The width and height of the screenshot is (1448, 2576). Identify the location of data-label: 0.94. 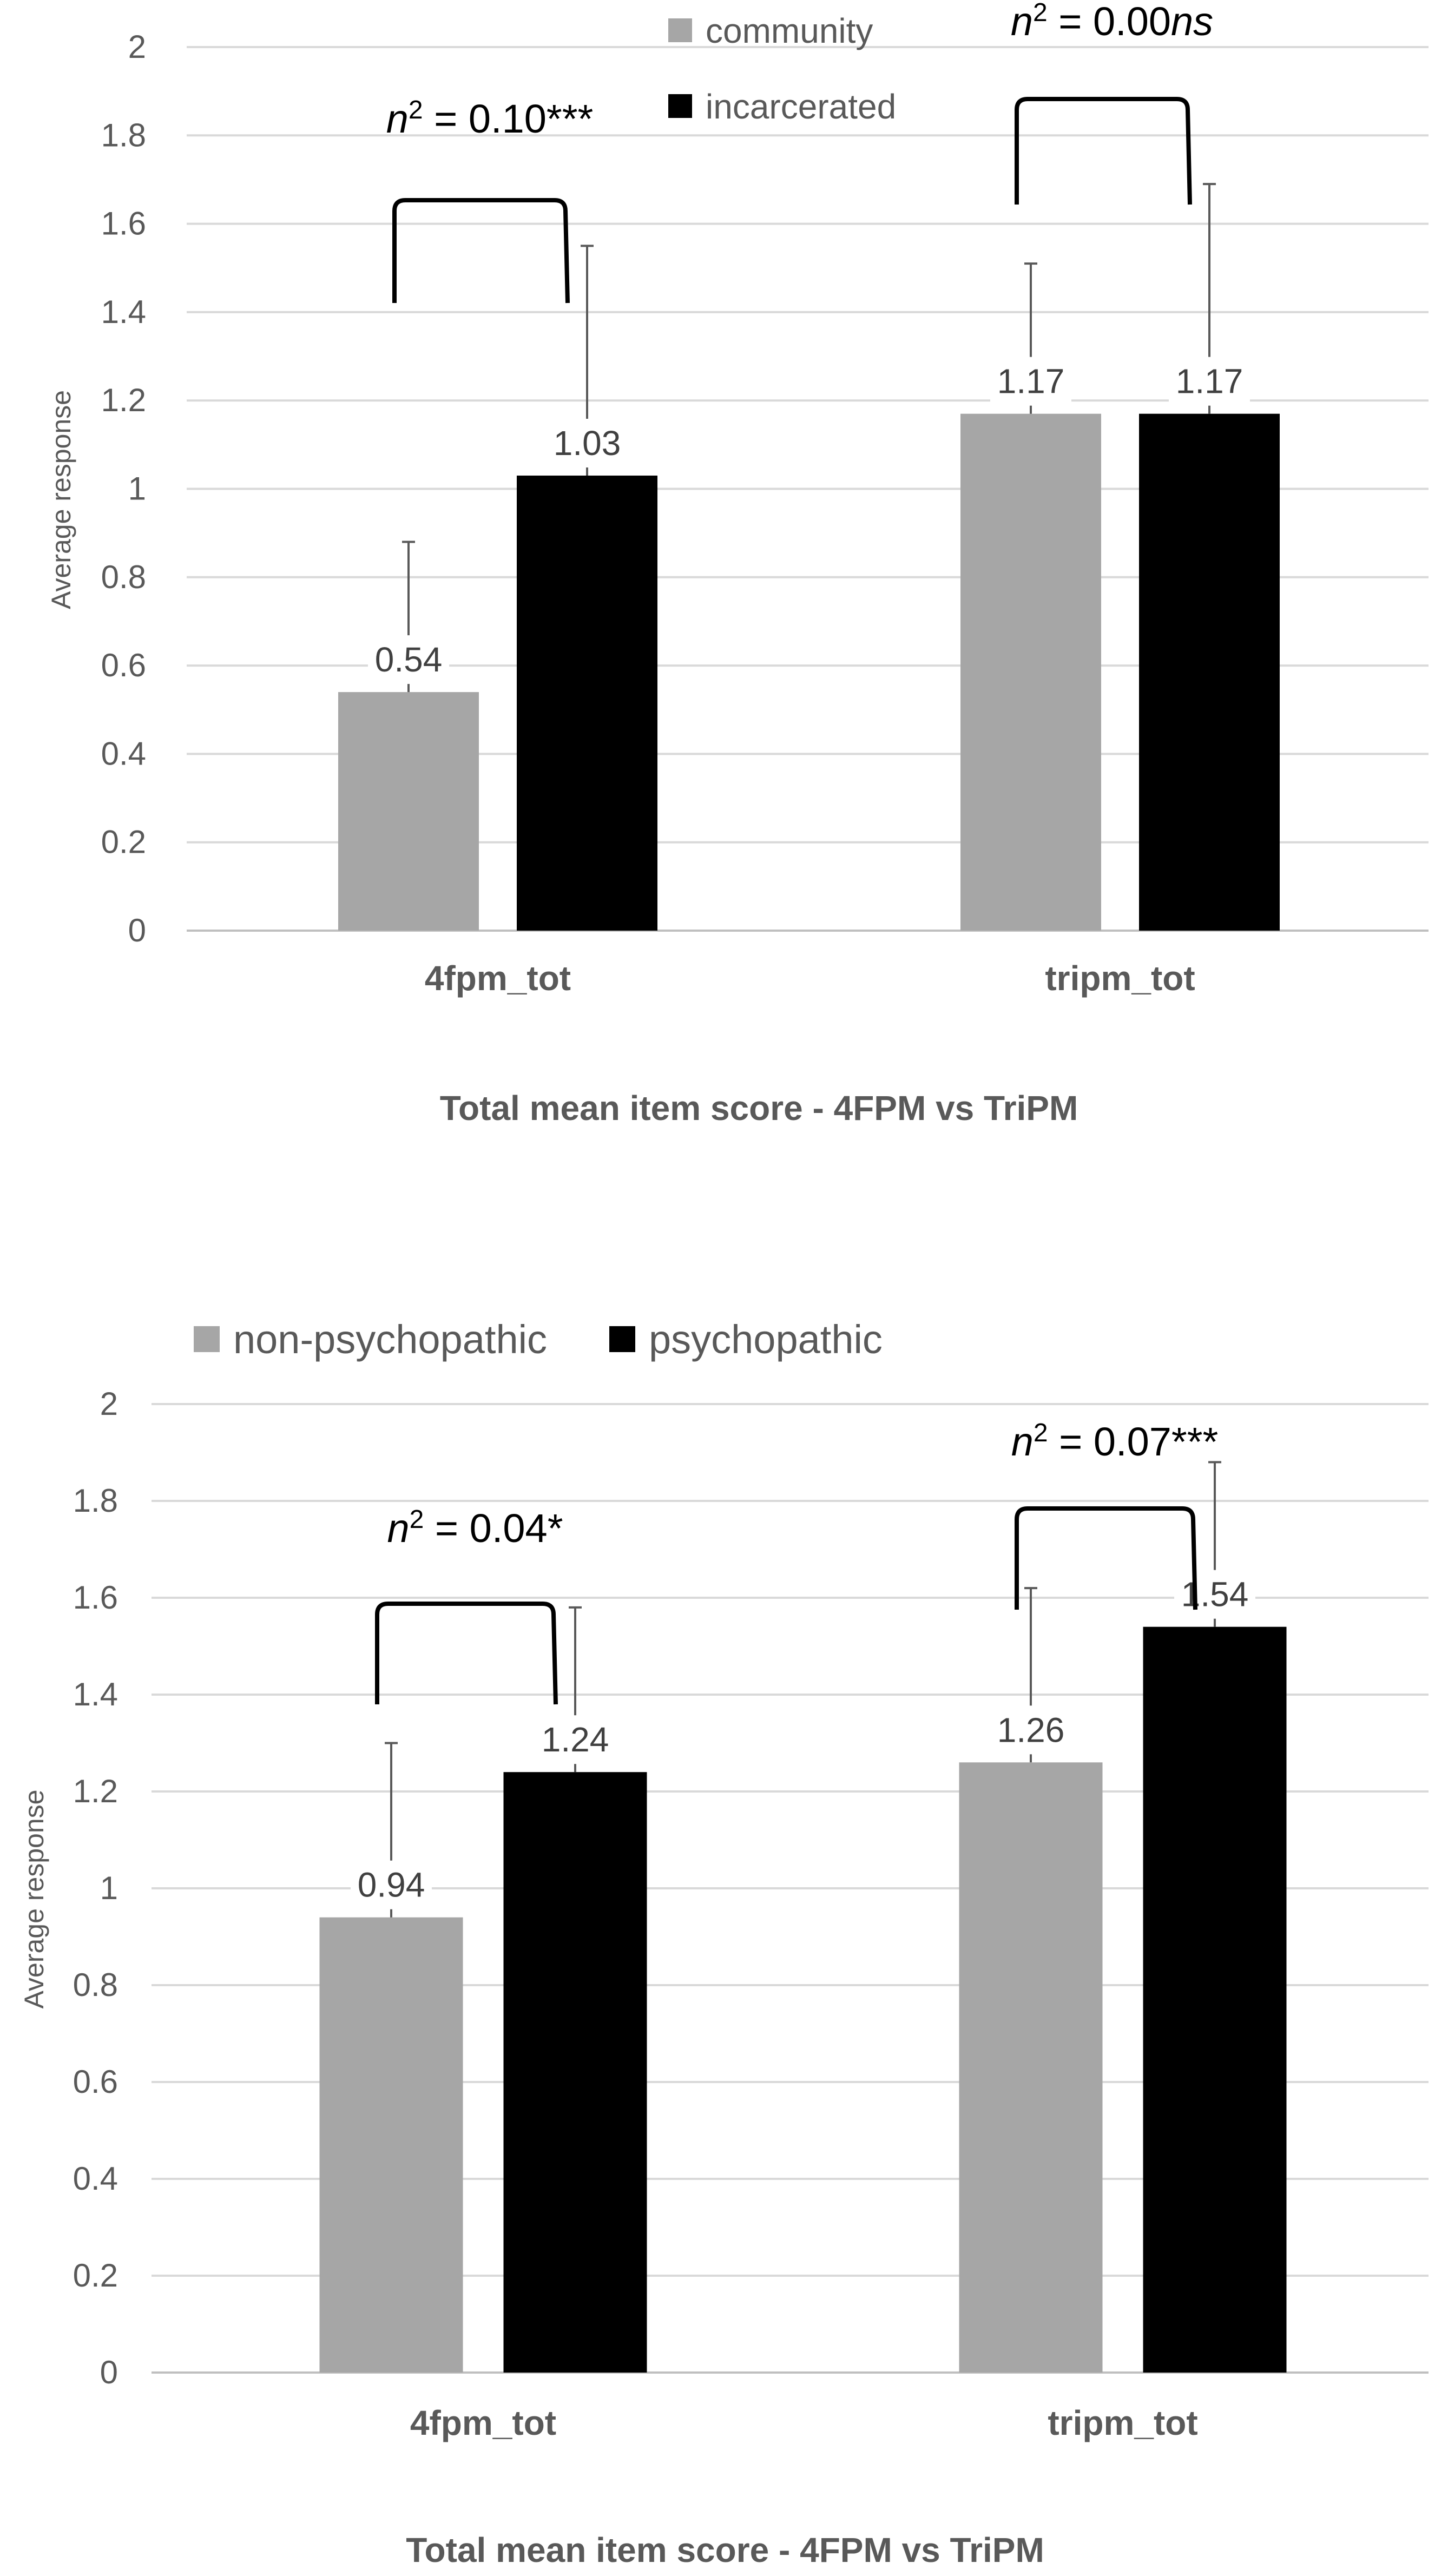
(392, 1885).